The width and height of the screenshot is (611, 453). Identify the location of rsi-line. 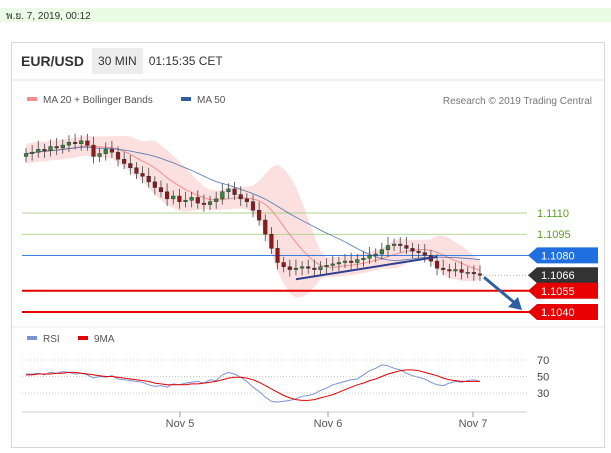
(253, 383).